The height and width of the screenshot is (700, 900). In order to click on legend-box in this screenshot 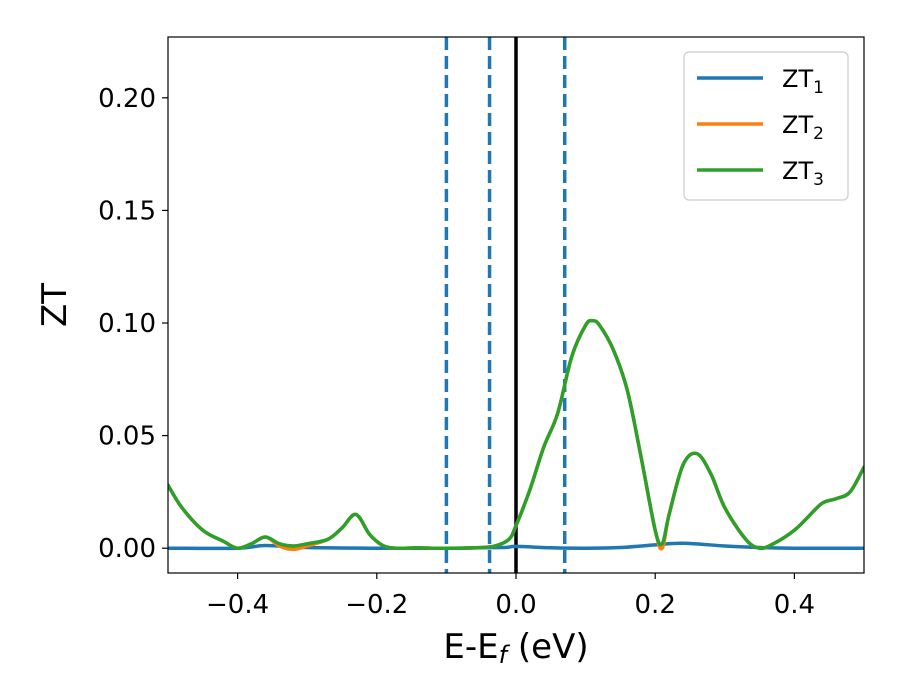, I will do `click(766, 126)`.